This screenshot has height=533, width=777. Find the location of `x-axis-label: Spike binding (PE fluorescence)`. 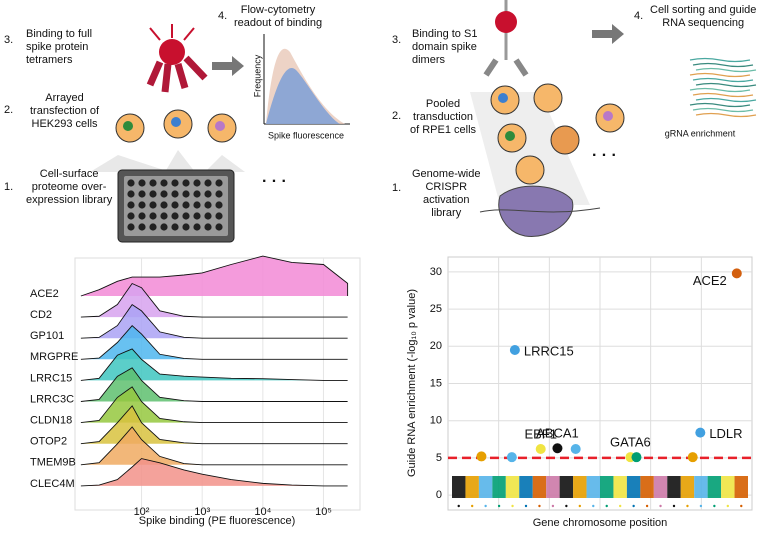

x-axis-label: Spike binding (PE fluorescence) is located at coordinates (217, 521).